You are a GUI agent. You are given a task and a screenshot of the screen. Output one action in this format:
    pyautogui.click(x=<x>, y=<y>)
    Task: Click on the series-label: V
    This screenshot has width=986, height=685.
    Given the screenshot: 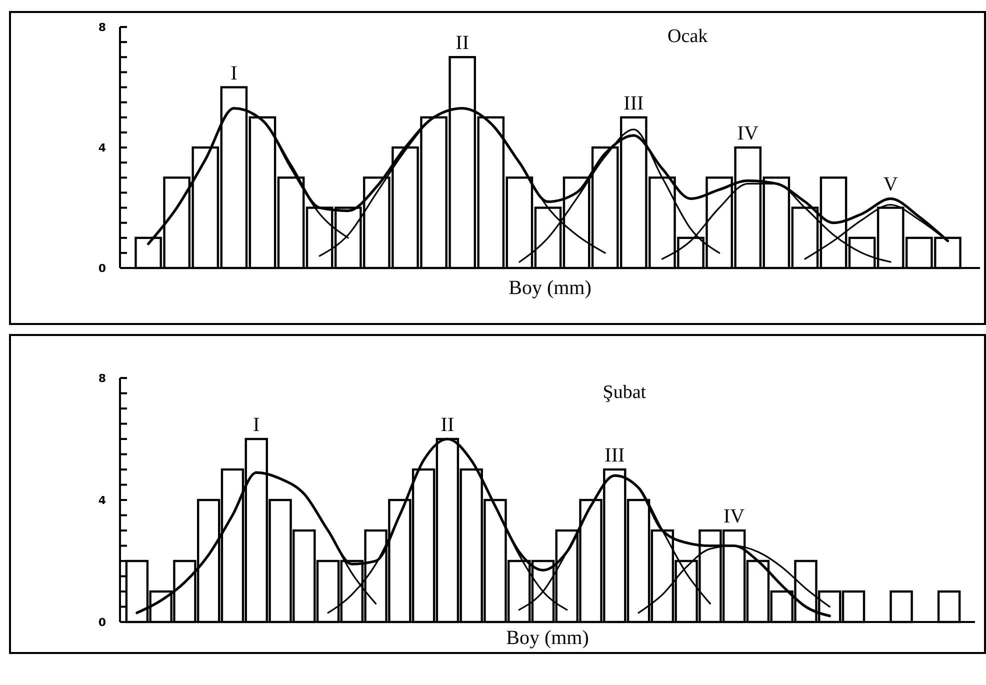 What is the action you would take?
    pyautogui.click(x=890, y=185)
    